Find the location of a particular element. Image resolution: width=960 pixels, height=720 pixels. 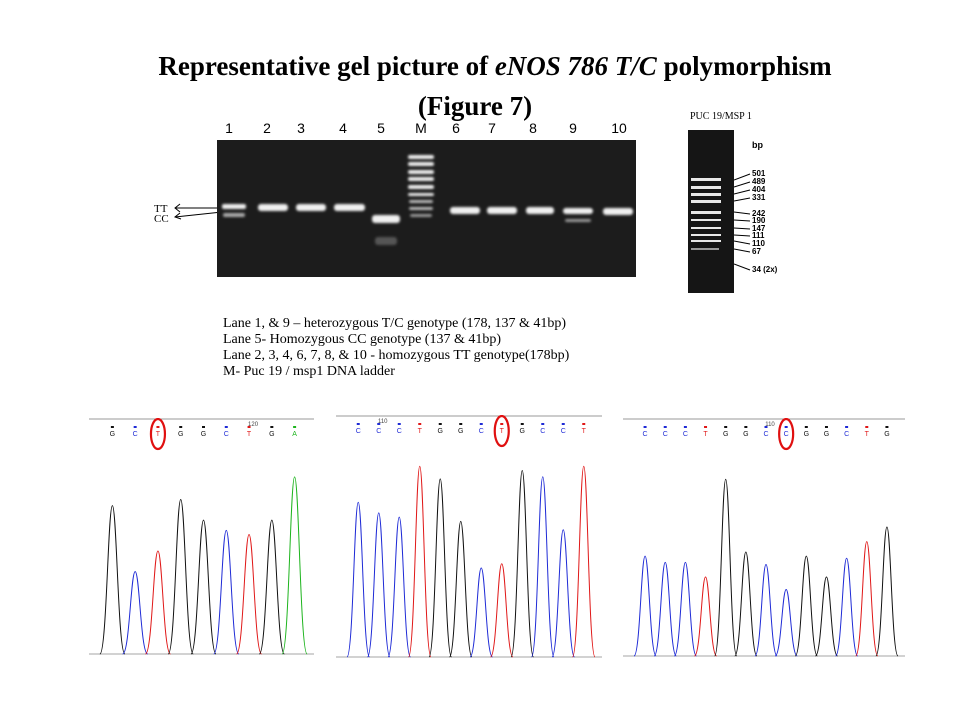

lane-label: 6 is located at coordinates (456, 128).